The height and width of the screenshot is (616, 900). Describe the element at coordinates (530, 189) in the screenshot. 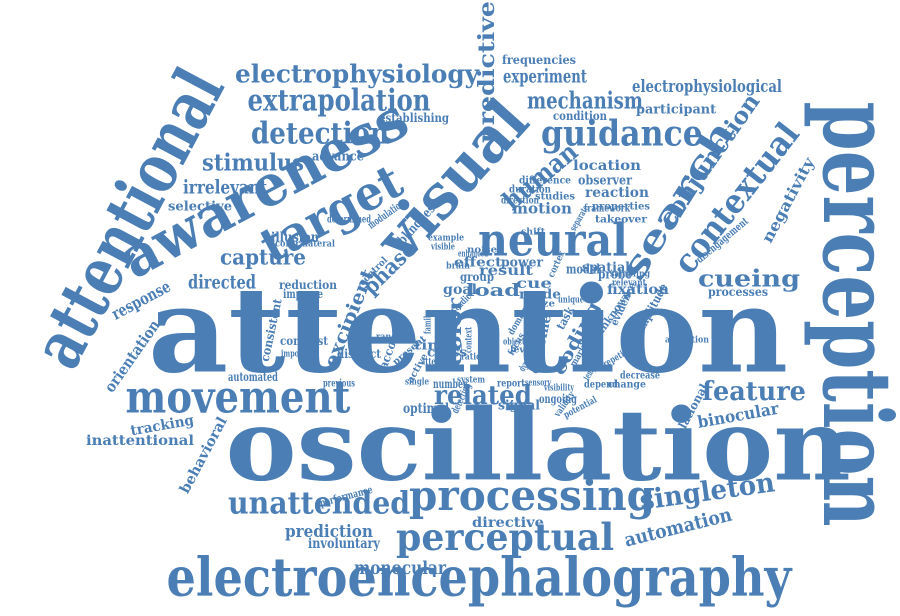

I see `word-duration: duration` at that location.